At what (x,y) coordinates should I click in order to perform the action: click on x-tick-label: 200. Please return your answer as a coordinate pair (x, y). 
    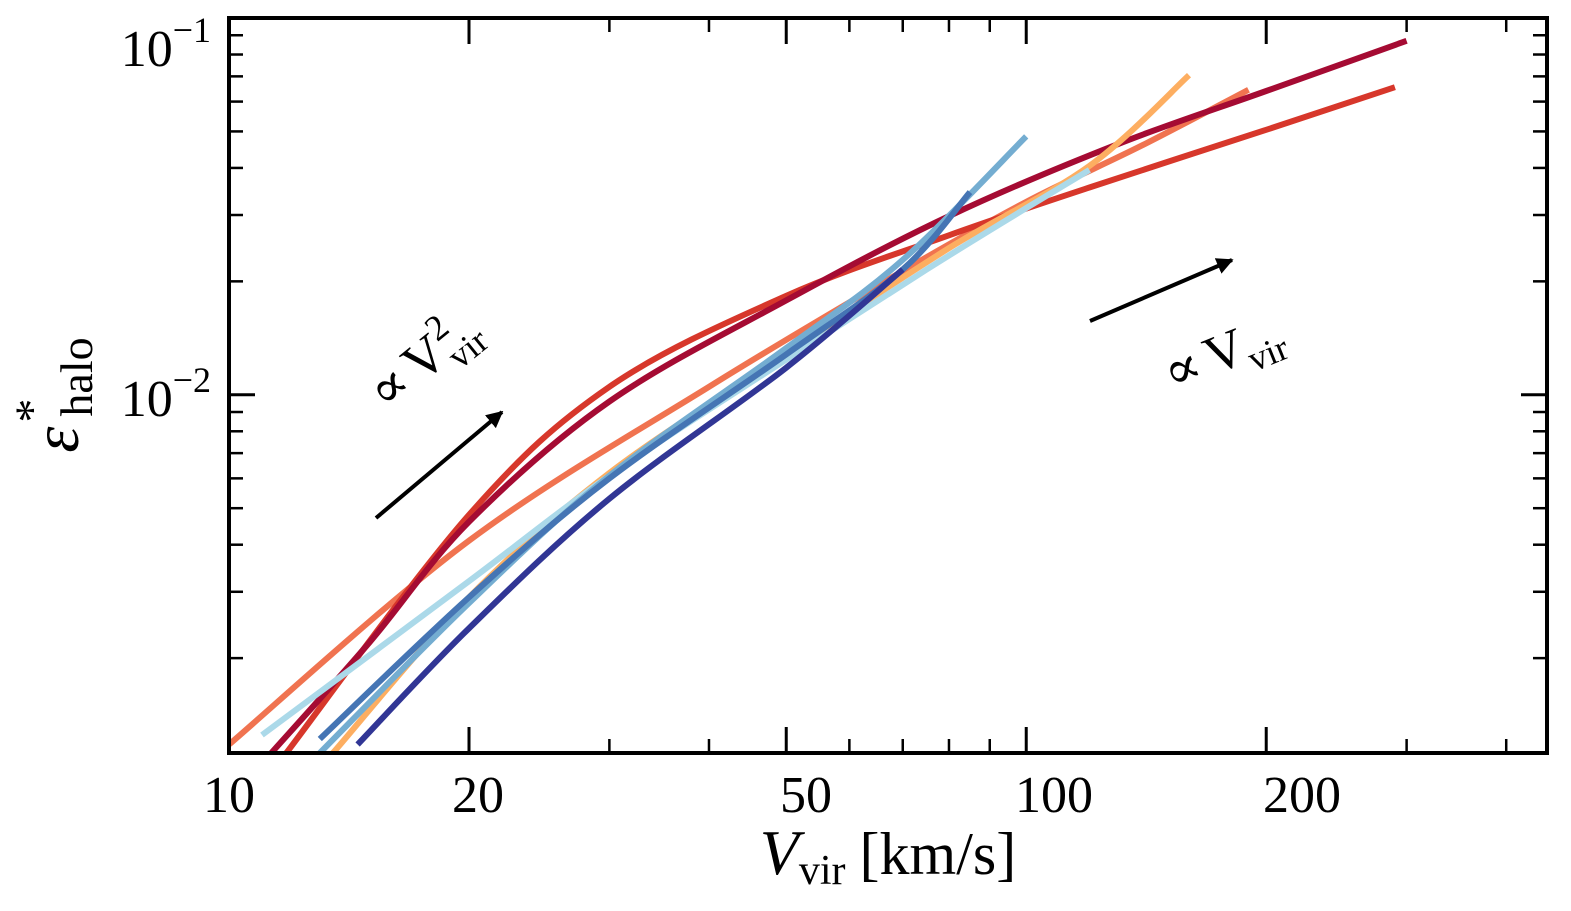
    Looking at the image, I should click on (1302, 795).